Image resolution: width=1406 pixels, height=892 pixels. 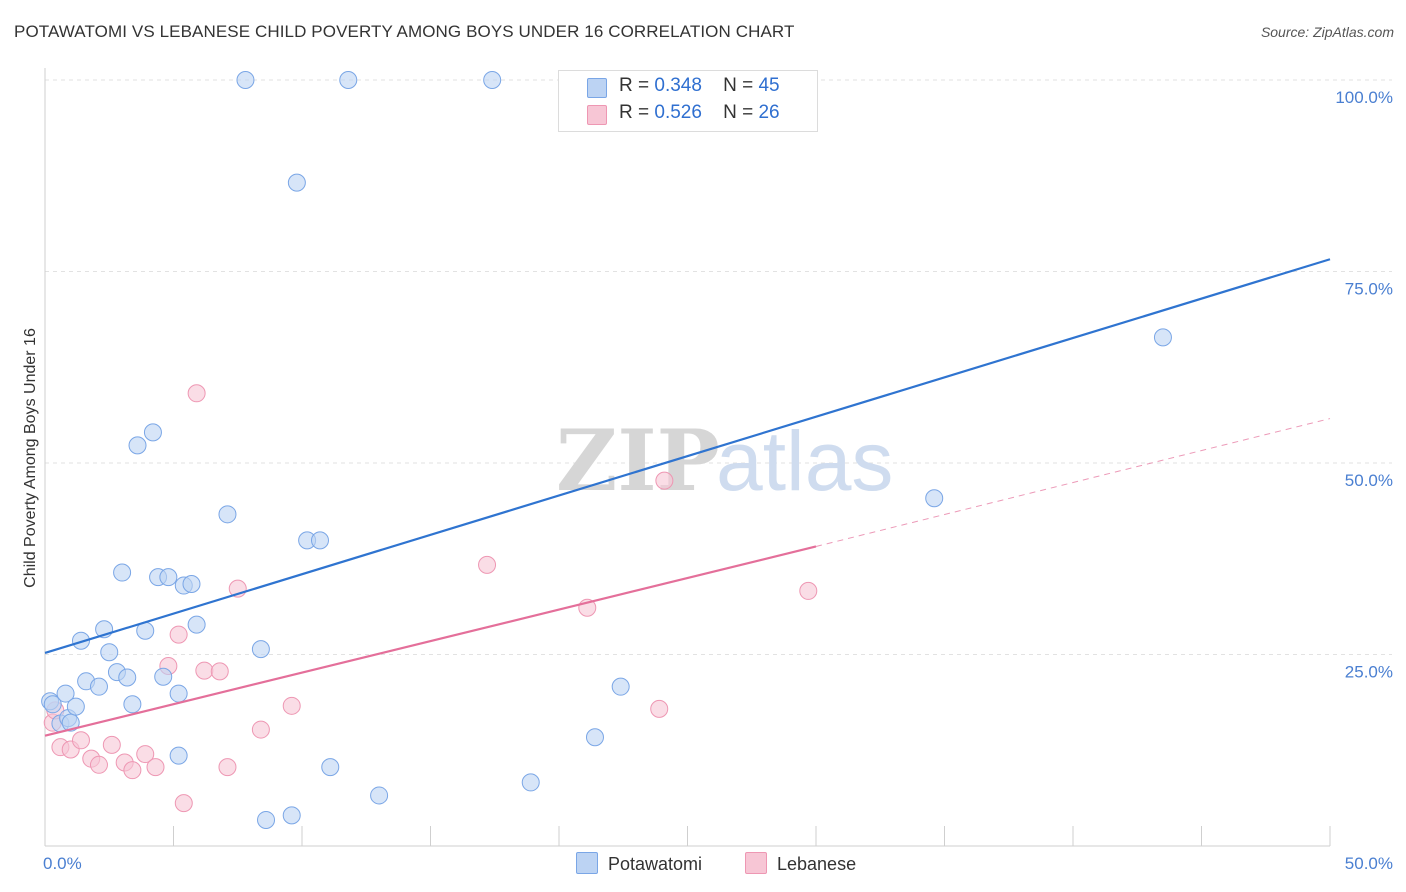 I want to click on lebanese-regression-extension, so click(x=1073, y=482).